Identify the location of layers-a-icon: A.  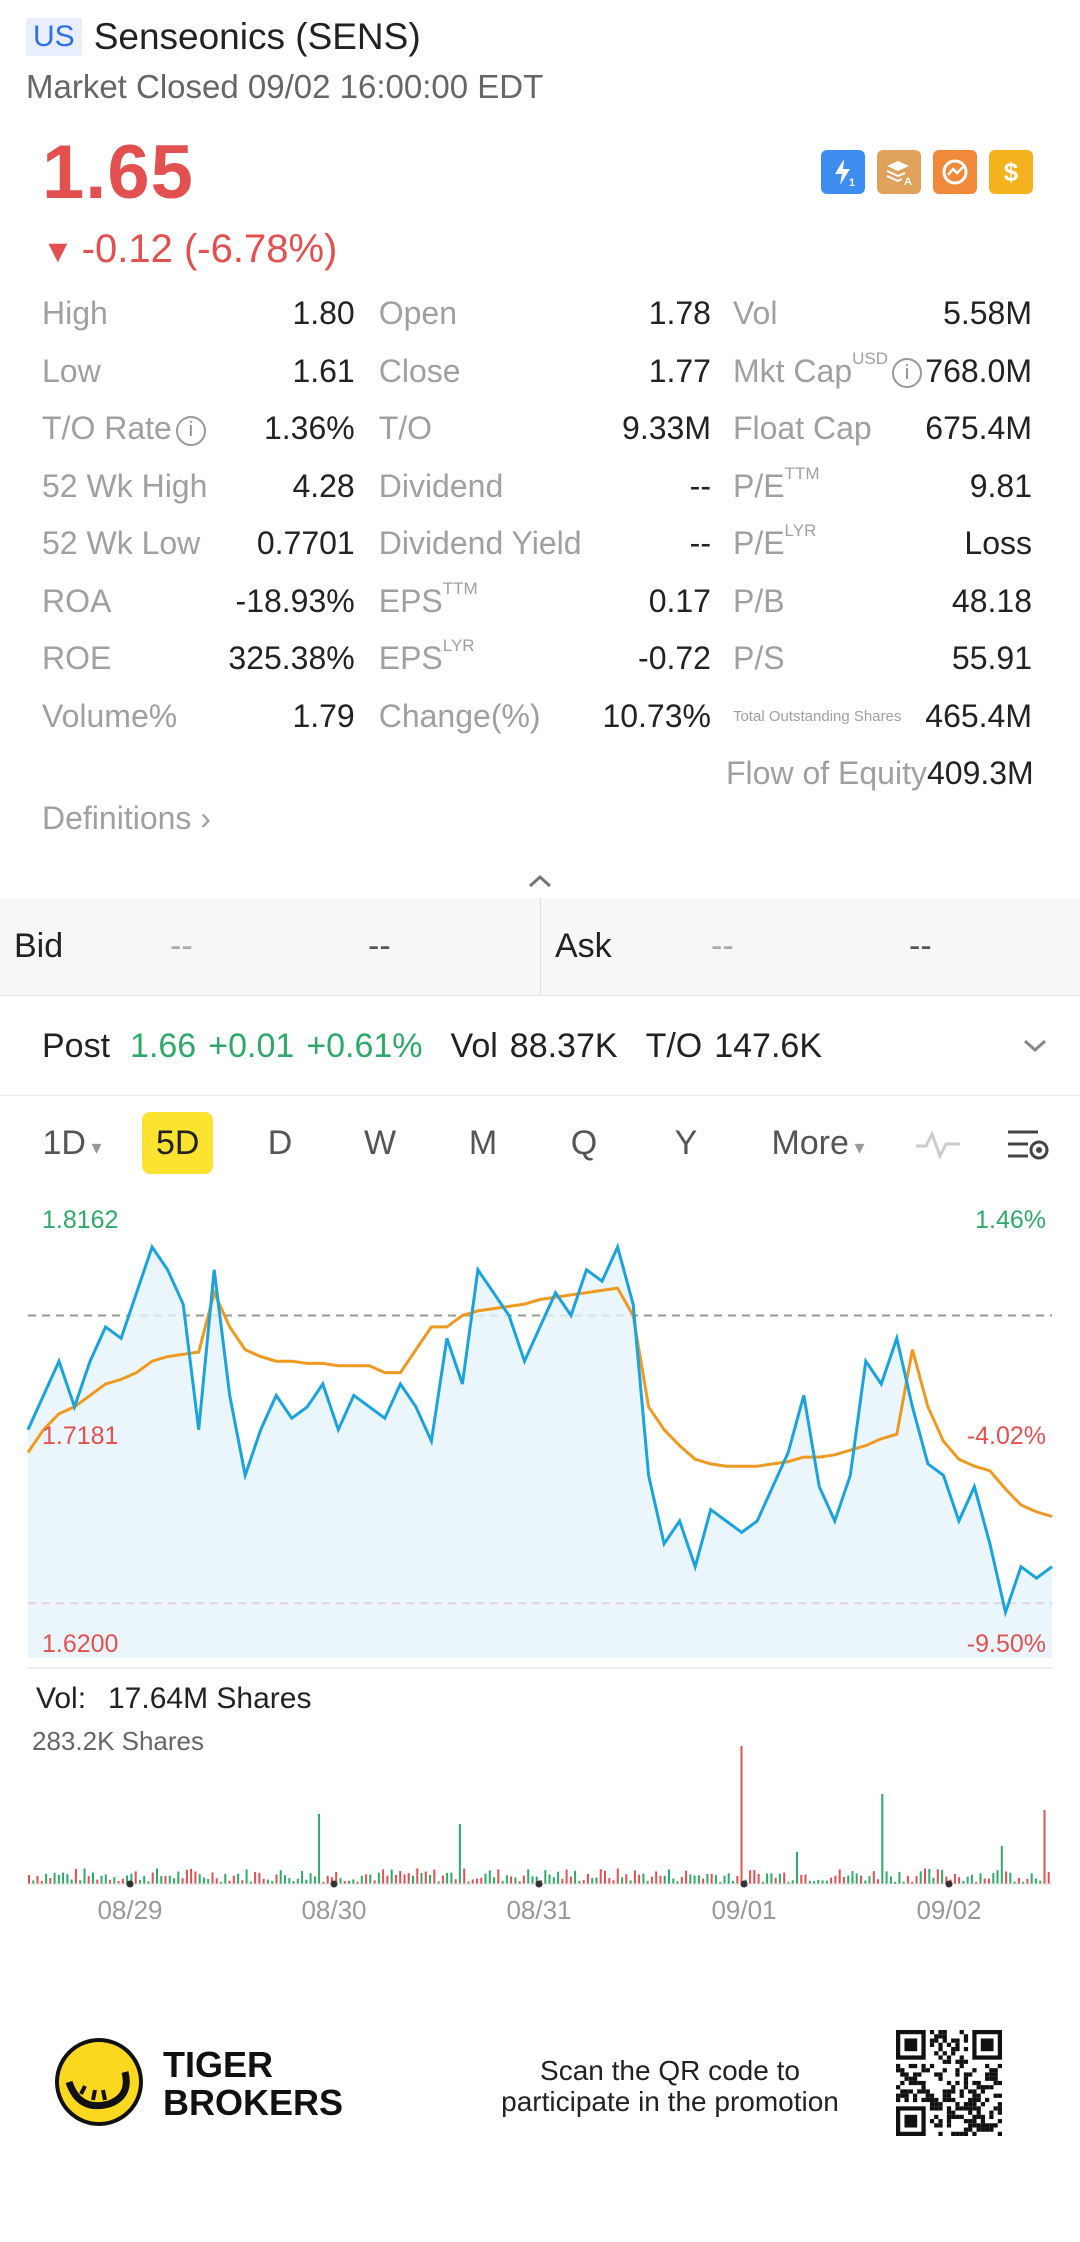
(899, 172).